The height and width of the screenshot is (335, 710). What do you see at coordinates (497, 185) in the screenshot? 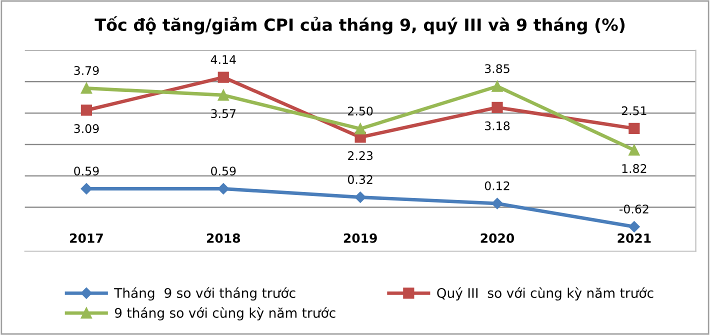
I see `data-label: 0.12` at bounding box center [497, 185].